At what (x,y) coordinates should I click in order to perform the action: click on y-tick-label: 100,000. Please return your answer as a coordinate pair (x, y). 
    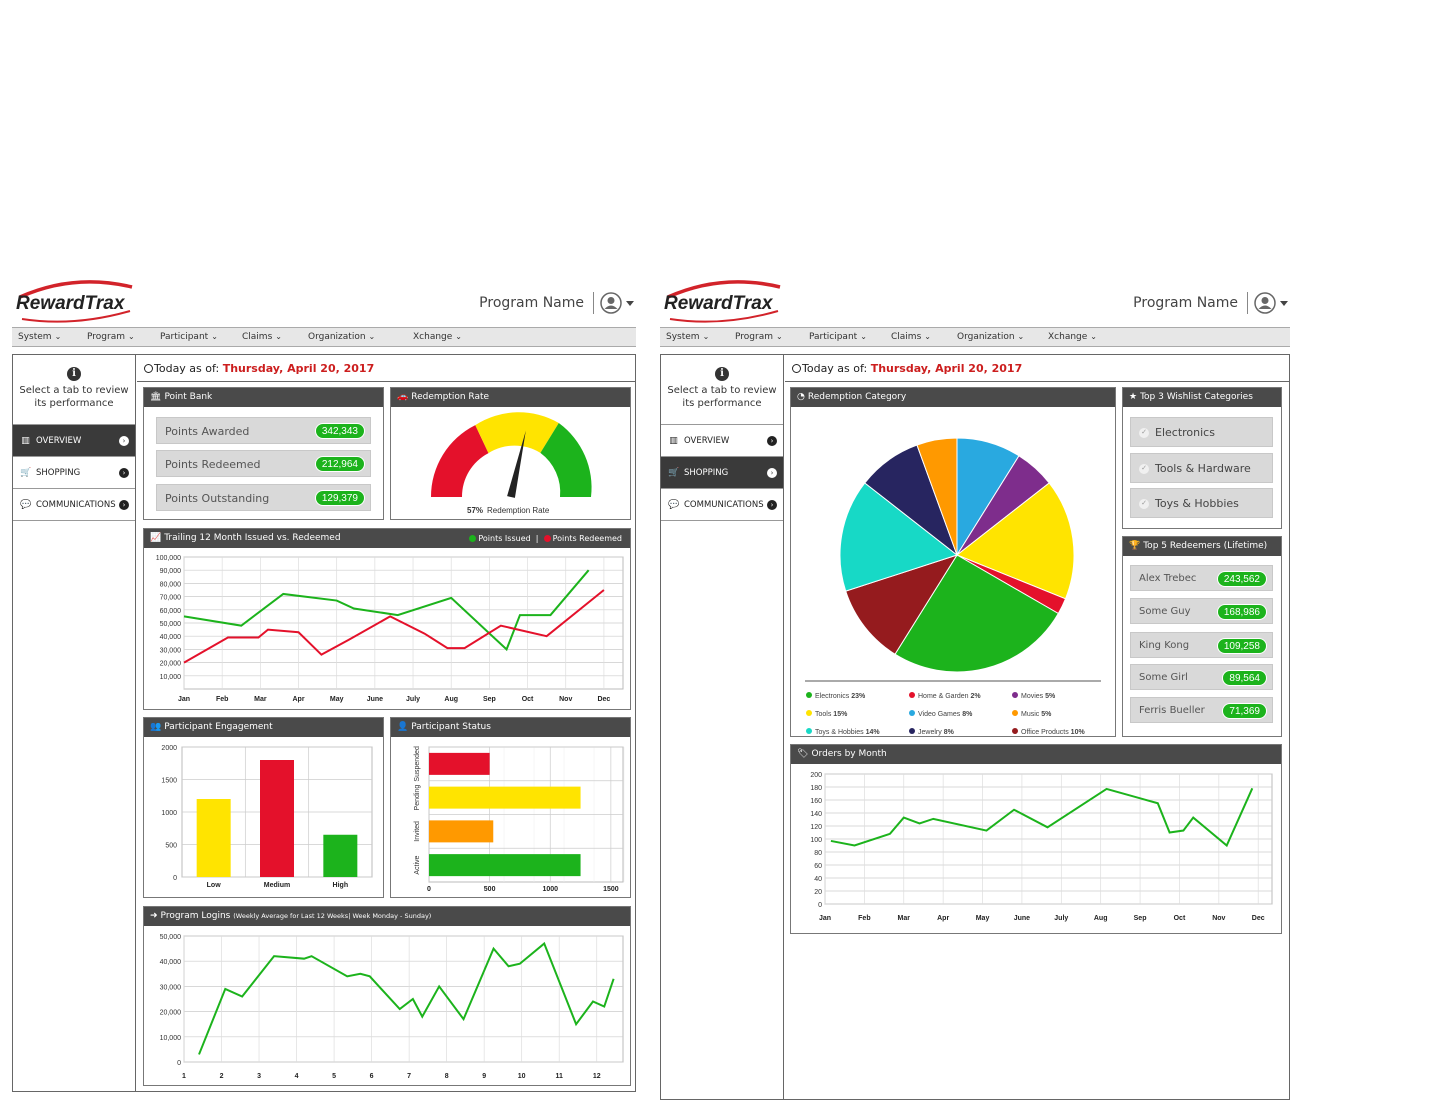
    Looking at the image, I should click on (168, 558).